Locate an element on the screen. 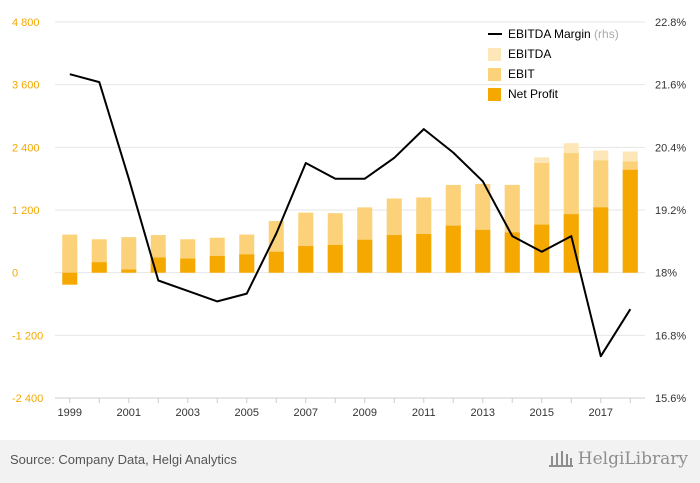 The width and height of the screenshot is (700, 483). legend-swatch-ebit is located at coordinates (494, 74).